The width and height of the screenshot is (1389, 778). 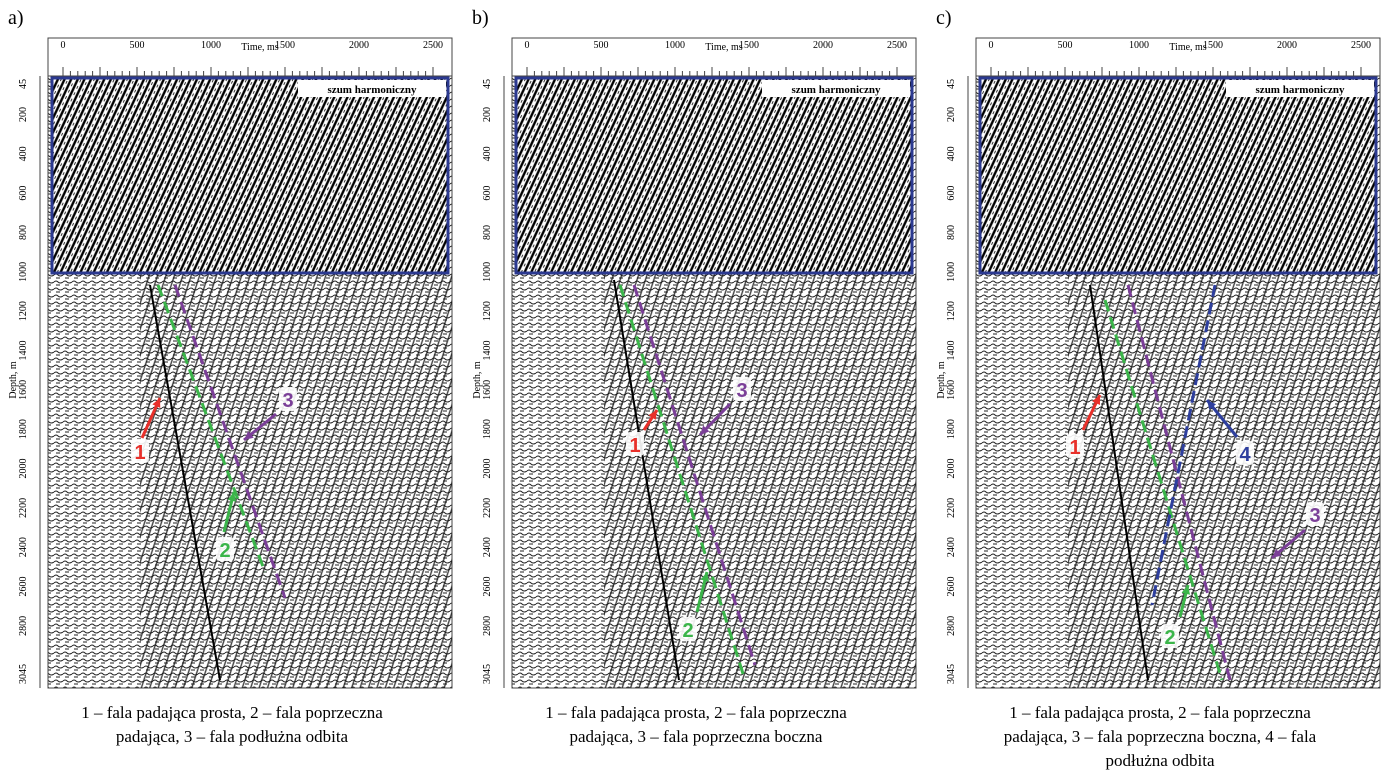 What do you see at coordinates (696, 736) in the screenshot?
I see `caption: padająca, 3 – fala poprzeczna boczna` at bounding box center [696, 736].